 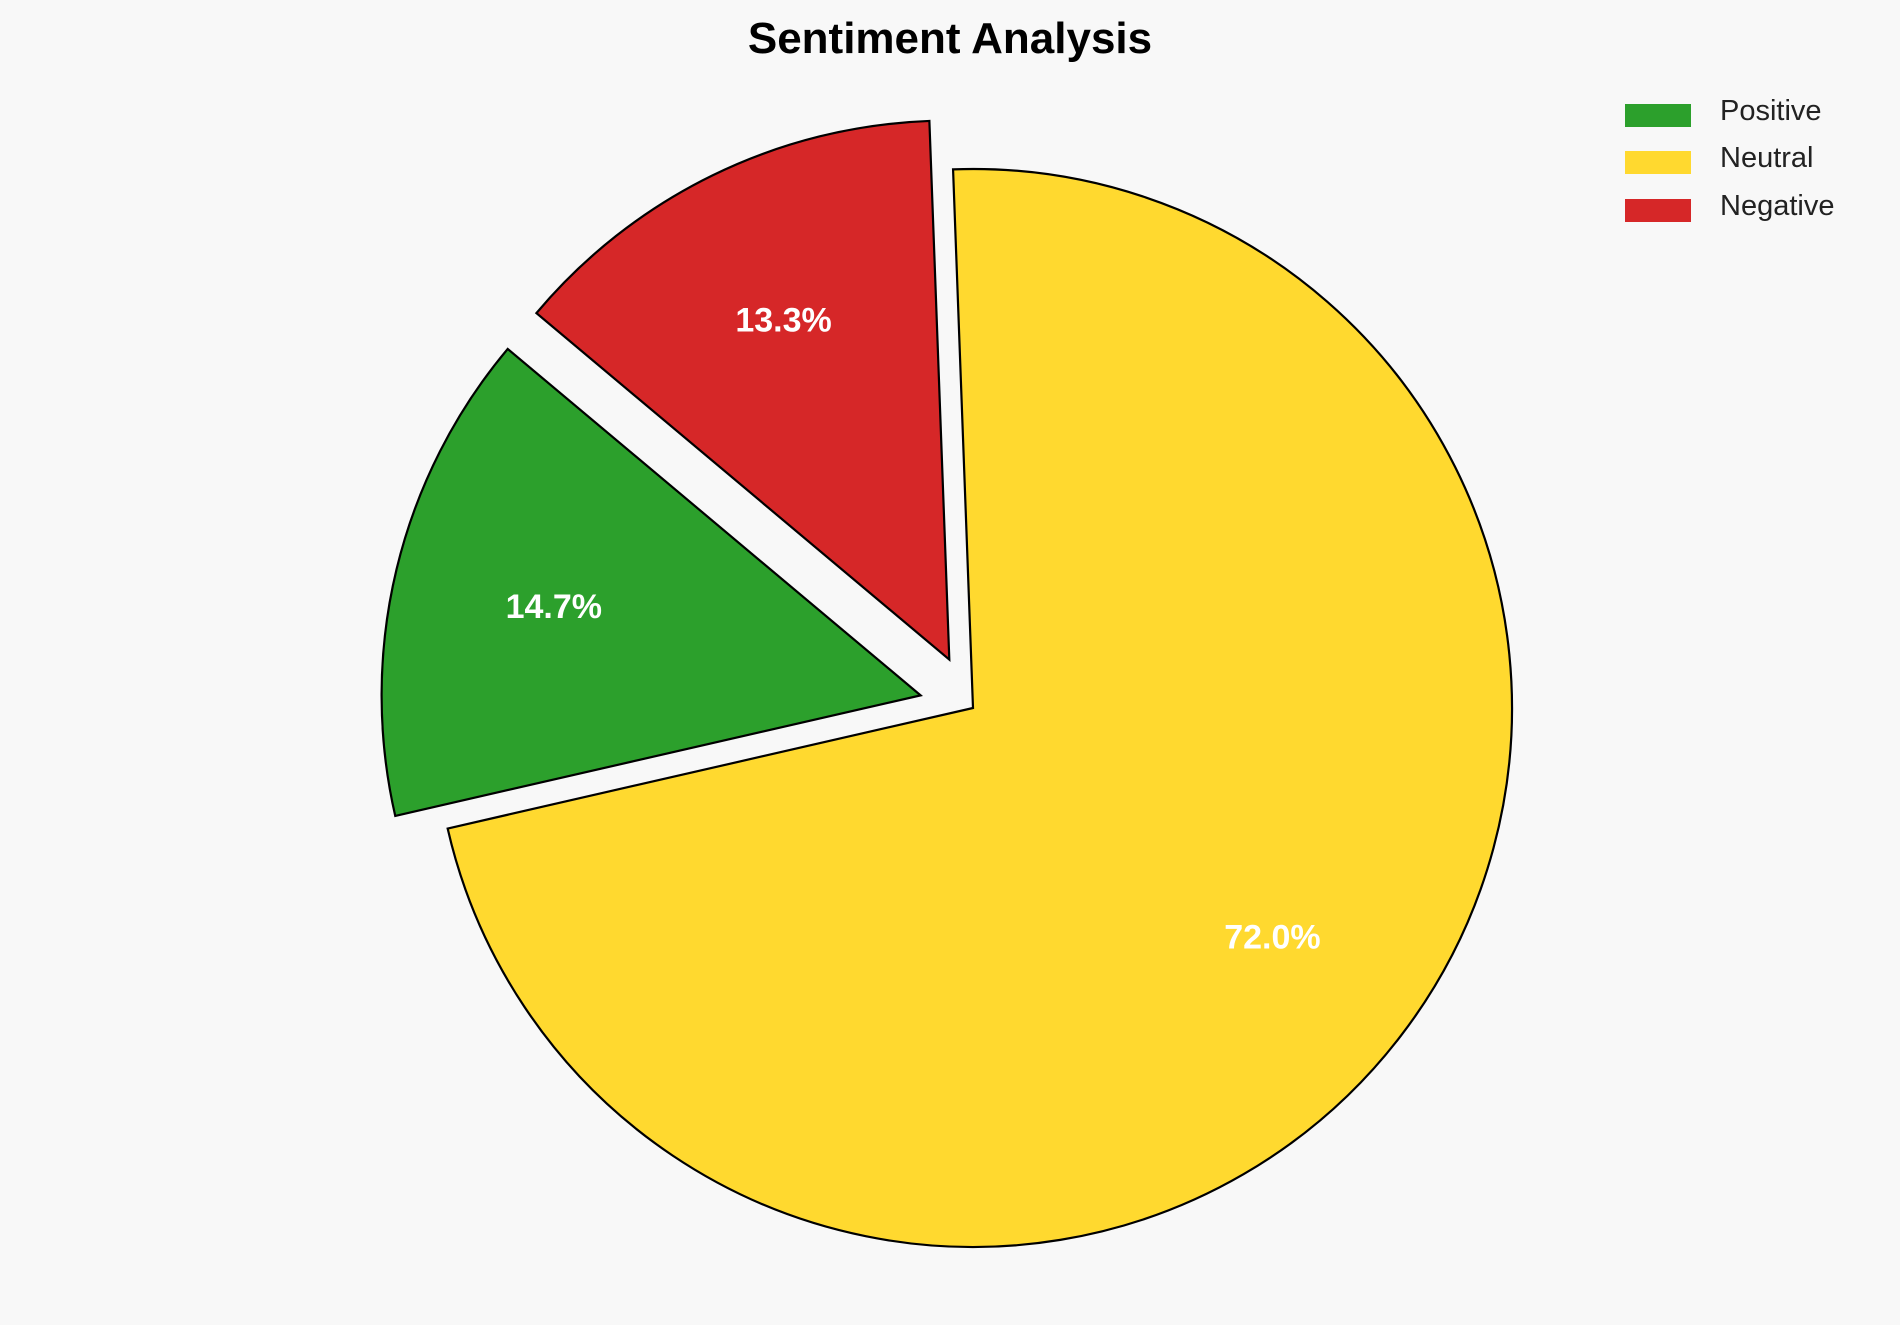 I want to click on legend-label-positive: Positive, so click(x=1771, y=111).